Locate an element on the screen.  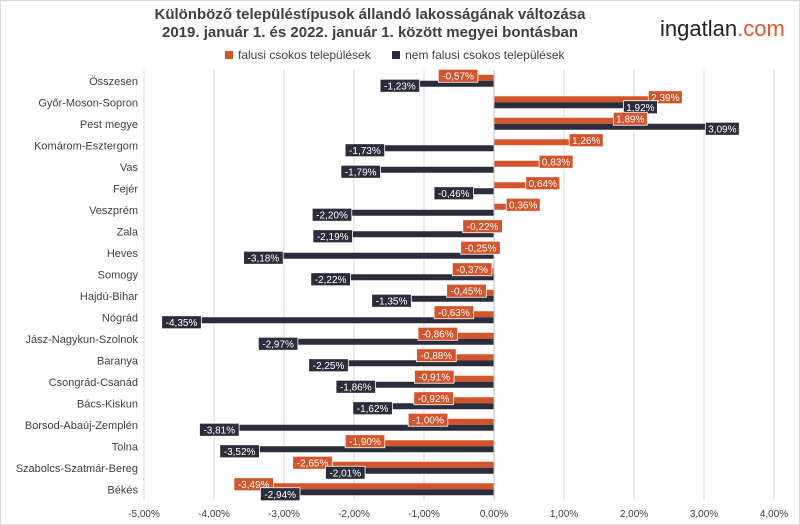
category-label-14: Csongrád-Csanád is located at coordinates (93, 383).